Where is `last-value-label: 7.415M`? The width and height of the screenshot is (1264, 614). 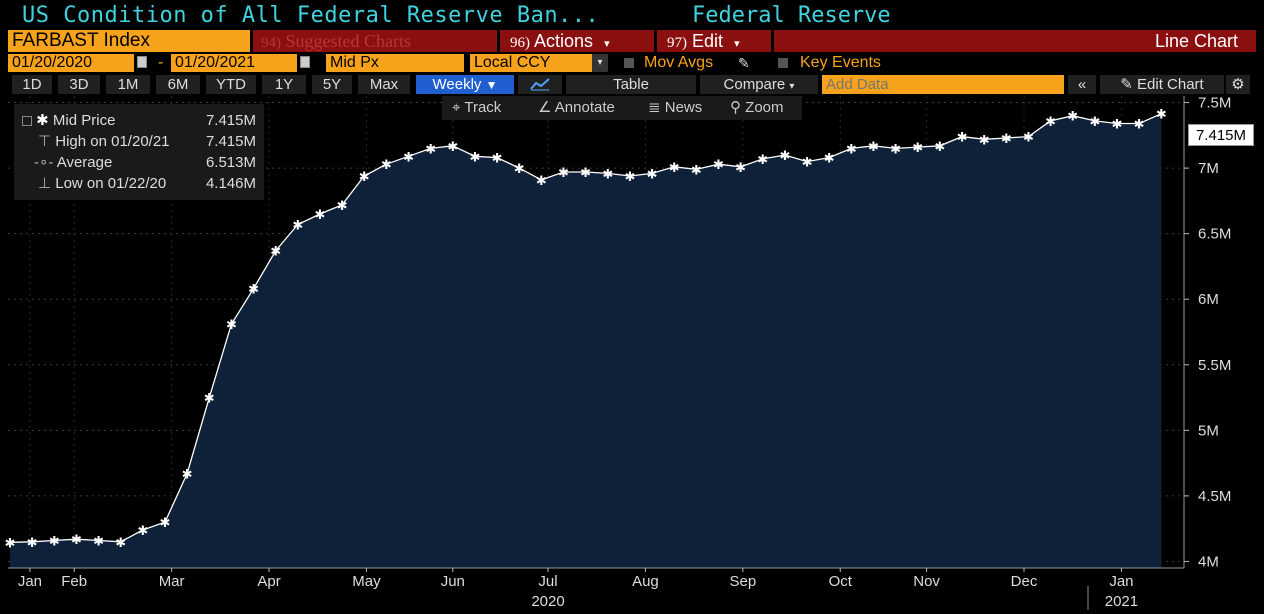 last-value-label: 7.415M is located at coordinates (1221, 135).